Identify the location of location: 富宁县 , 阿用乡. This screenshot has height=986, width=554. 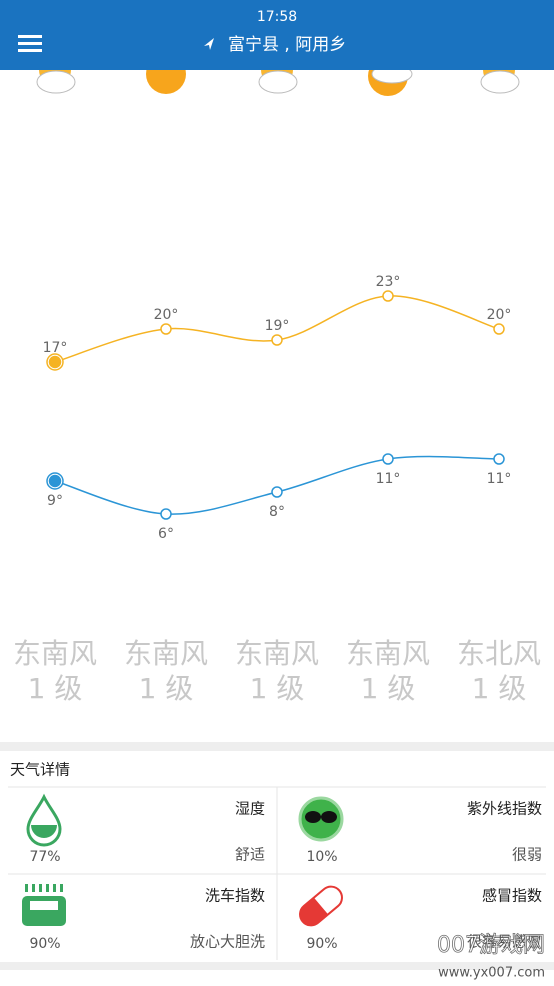
(287, 45).